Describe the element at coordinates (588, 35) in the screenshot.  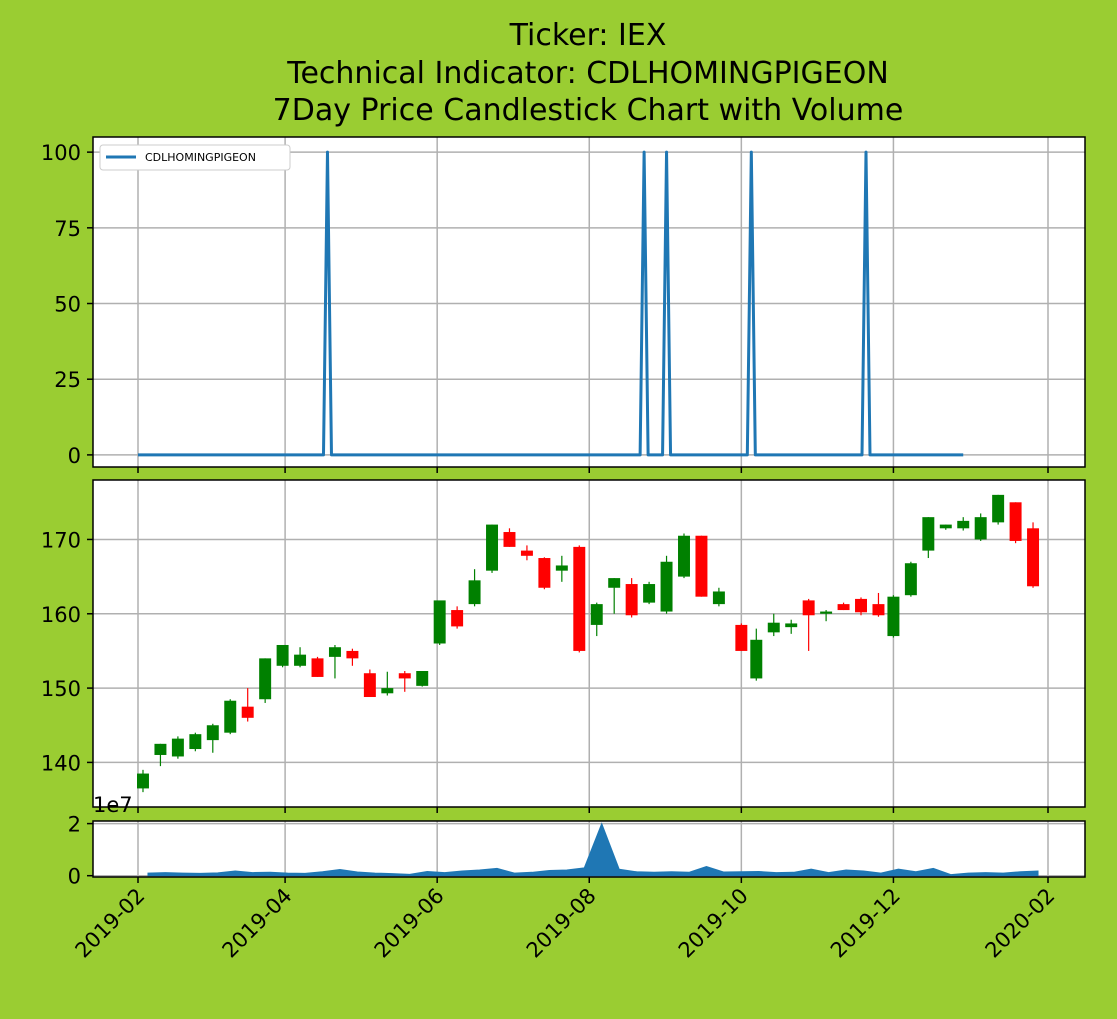
I see `title-line-1: Ticker: IEX` at that location.